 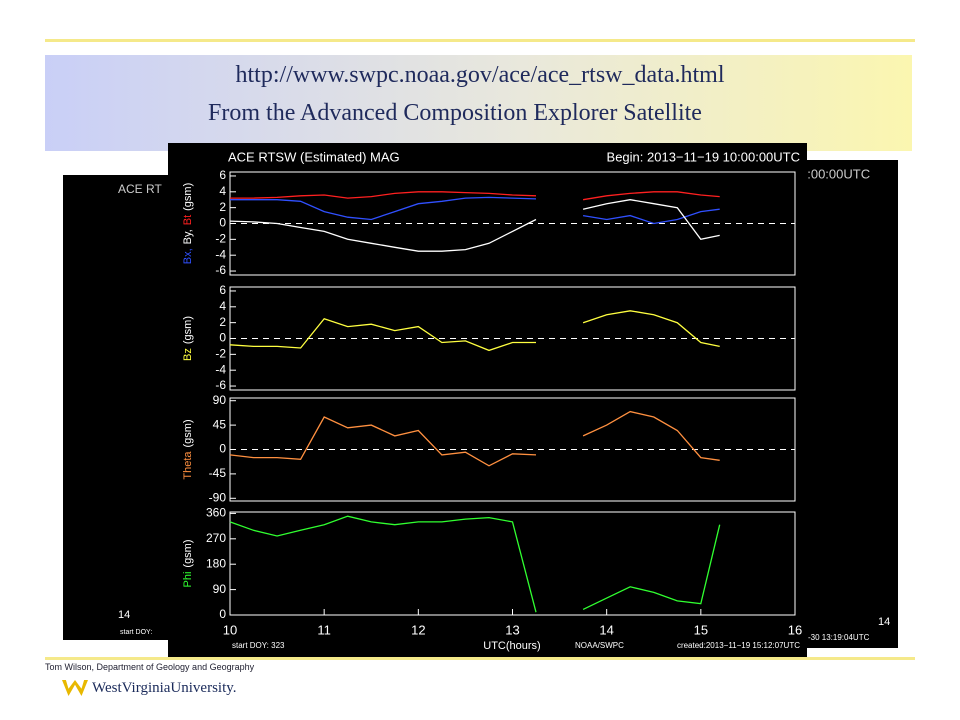 I want to click on y-tick-label: 360, so click(x=216, y=513).